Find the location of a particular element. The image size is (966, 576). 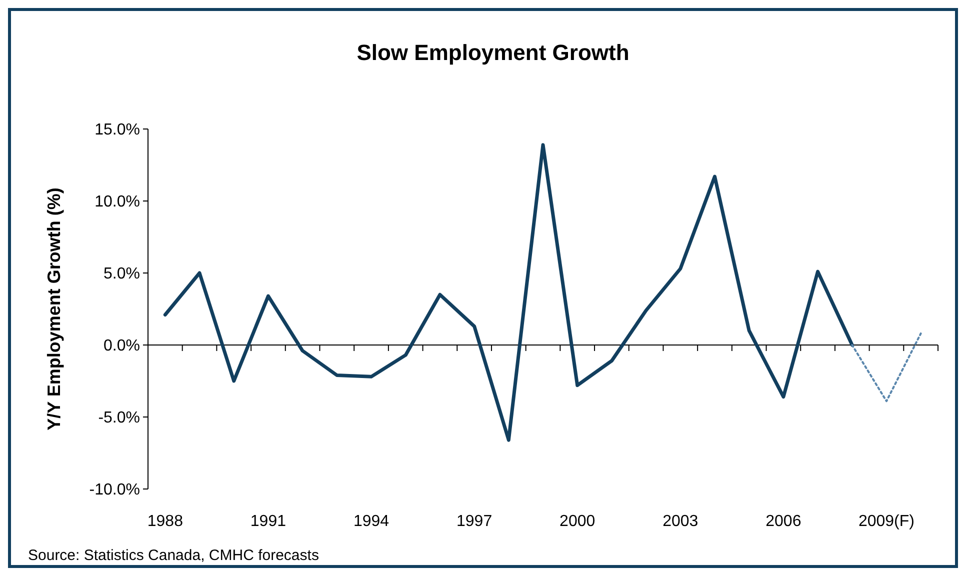

x-tick-label: 1988 is located at coordinates (165, 521).